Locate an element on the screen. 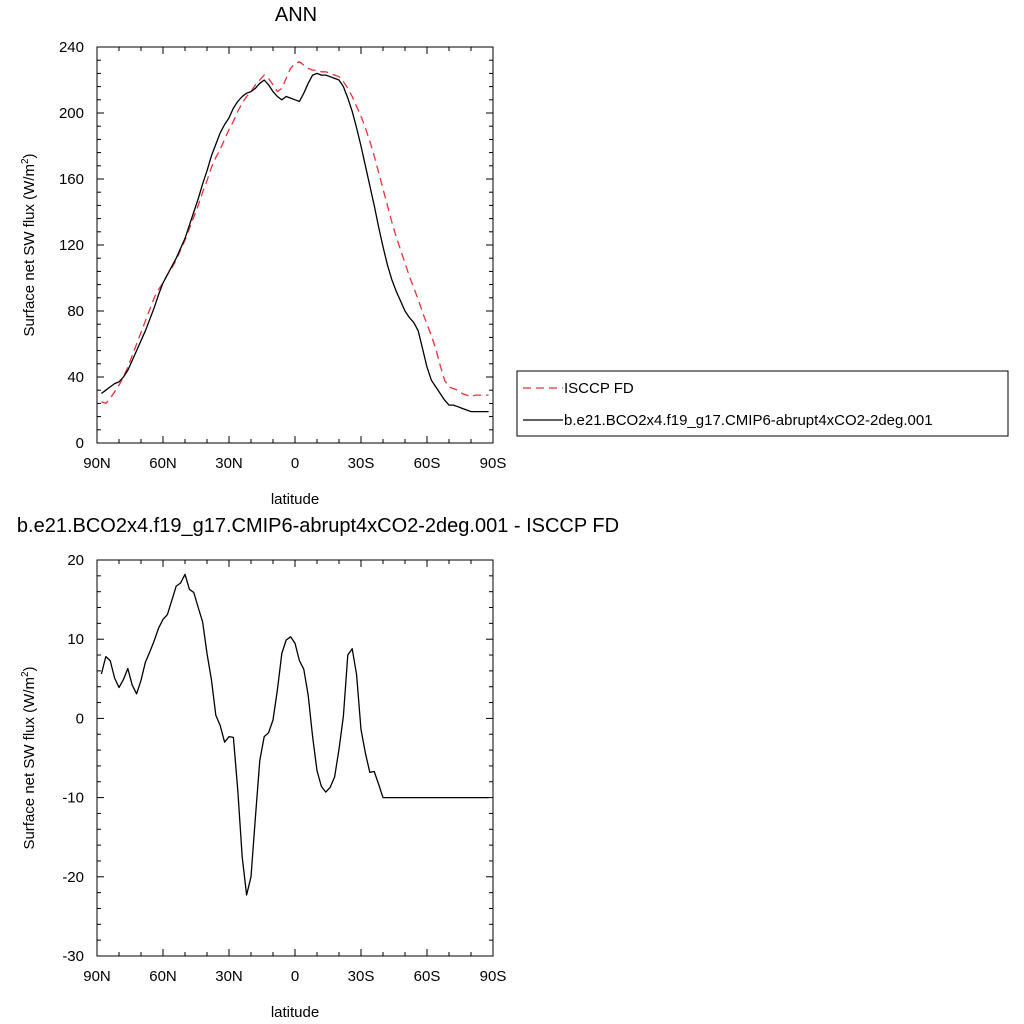 This screenshot has height=1024, width=1024. top-chart-ylabel-sup: 2 is located at coordinates (25, 161).